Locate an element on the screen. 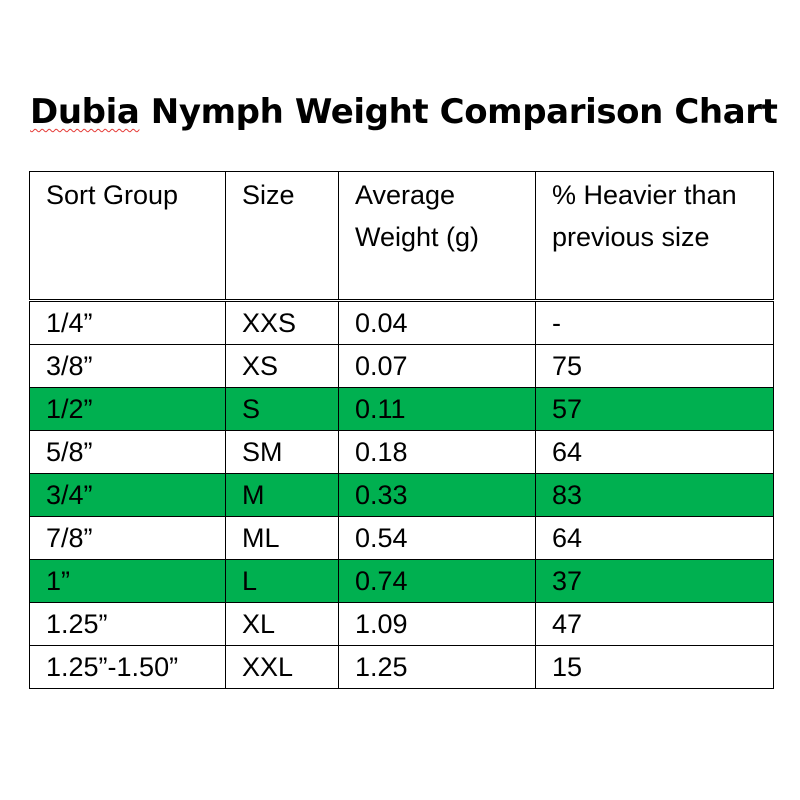 The height and width of the screenshot is (800, 800). page-title: Dubia Nymph Weight Comparison Chart is located at coordinates (404, 112).